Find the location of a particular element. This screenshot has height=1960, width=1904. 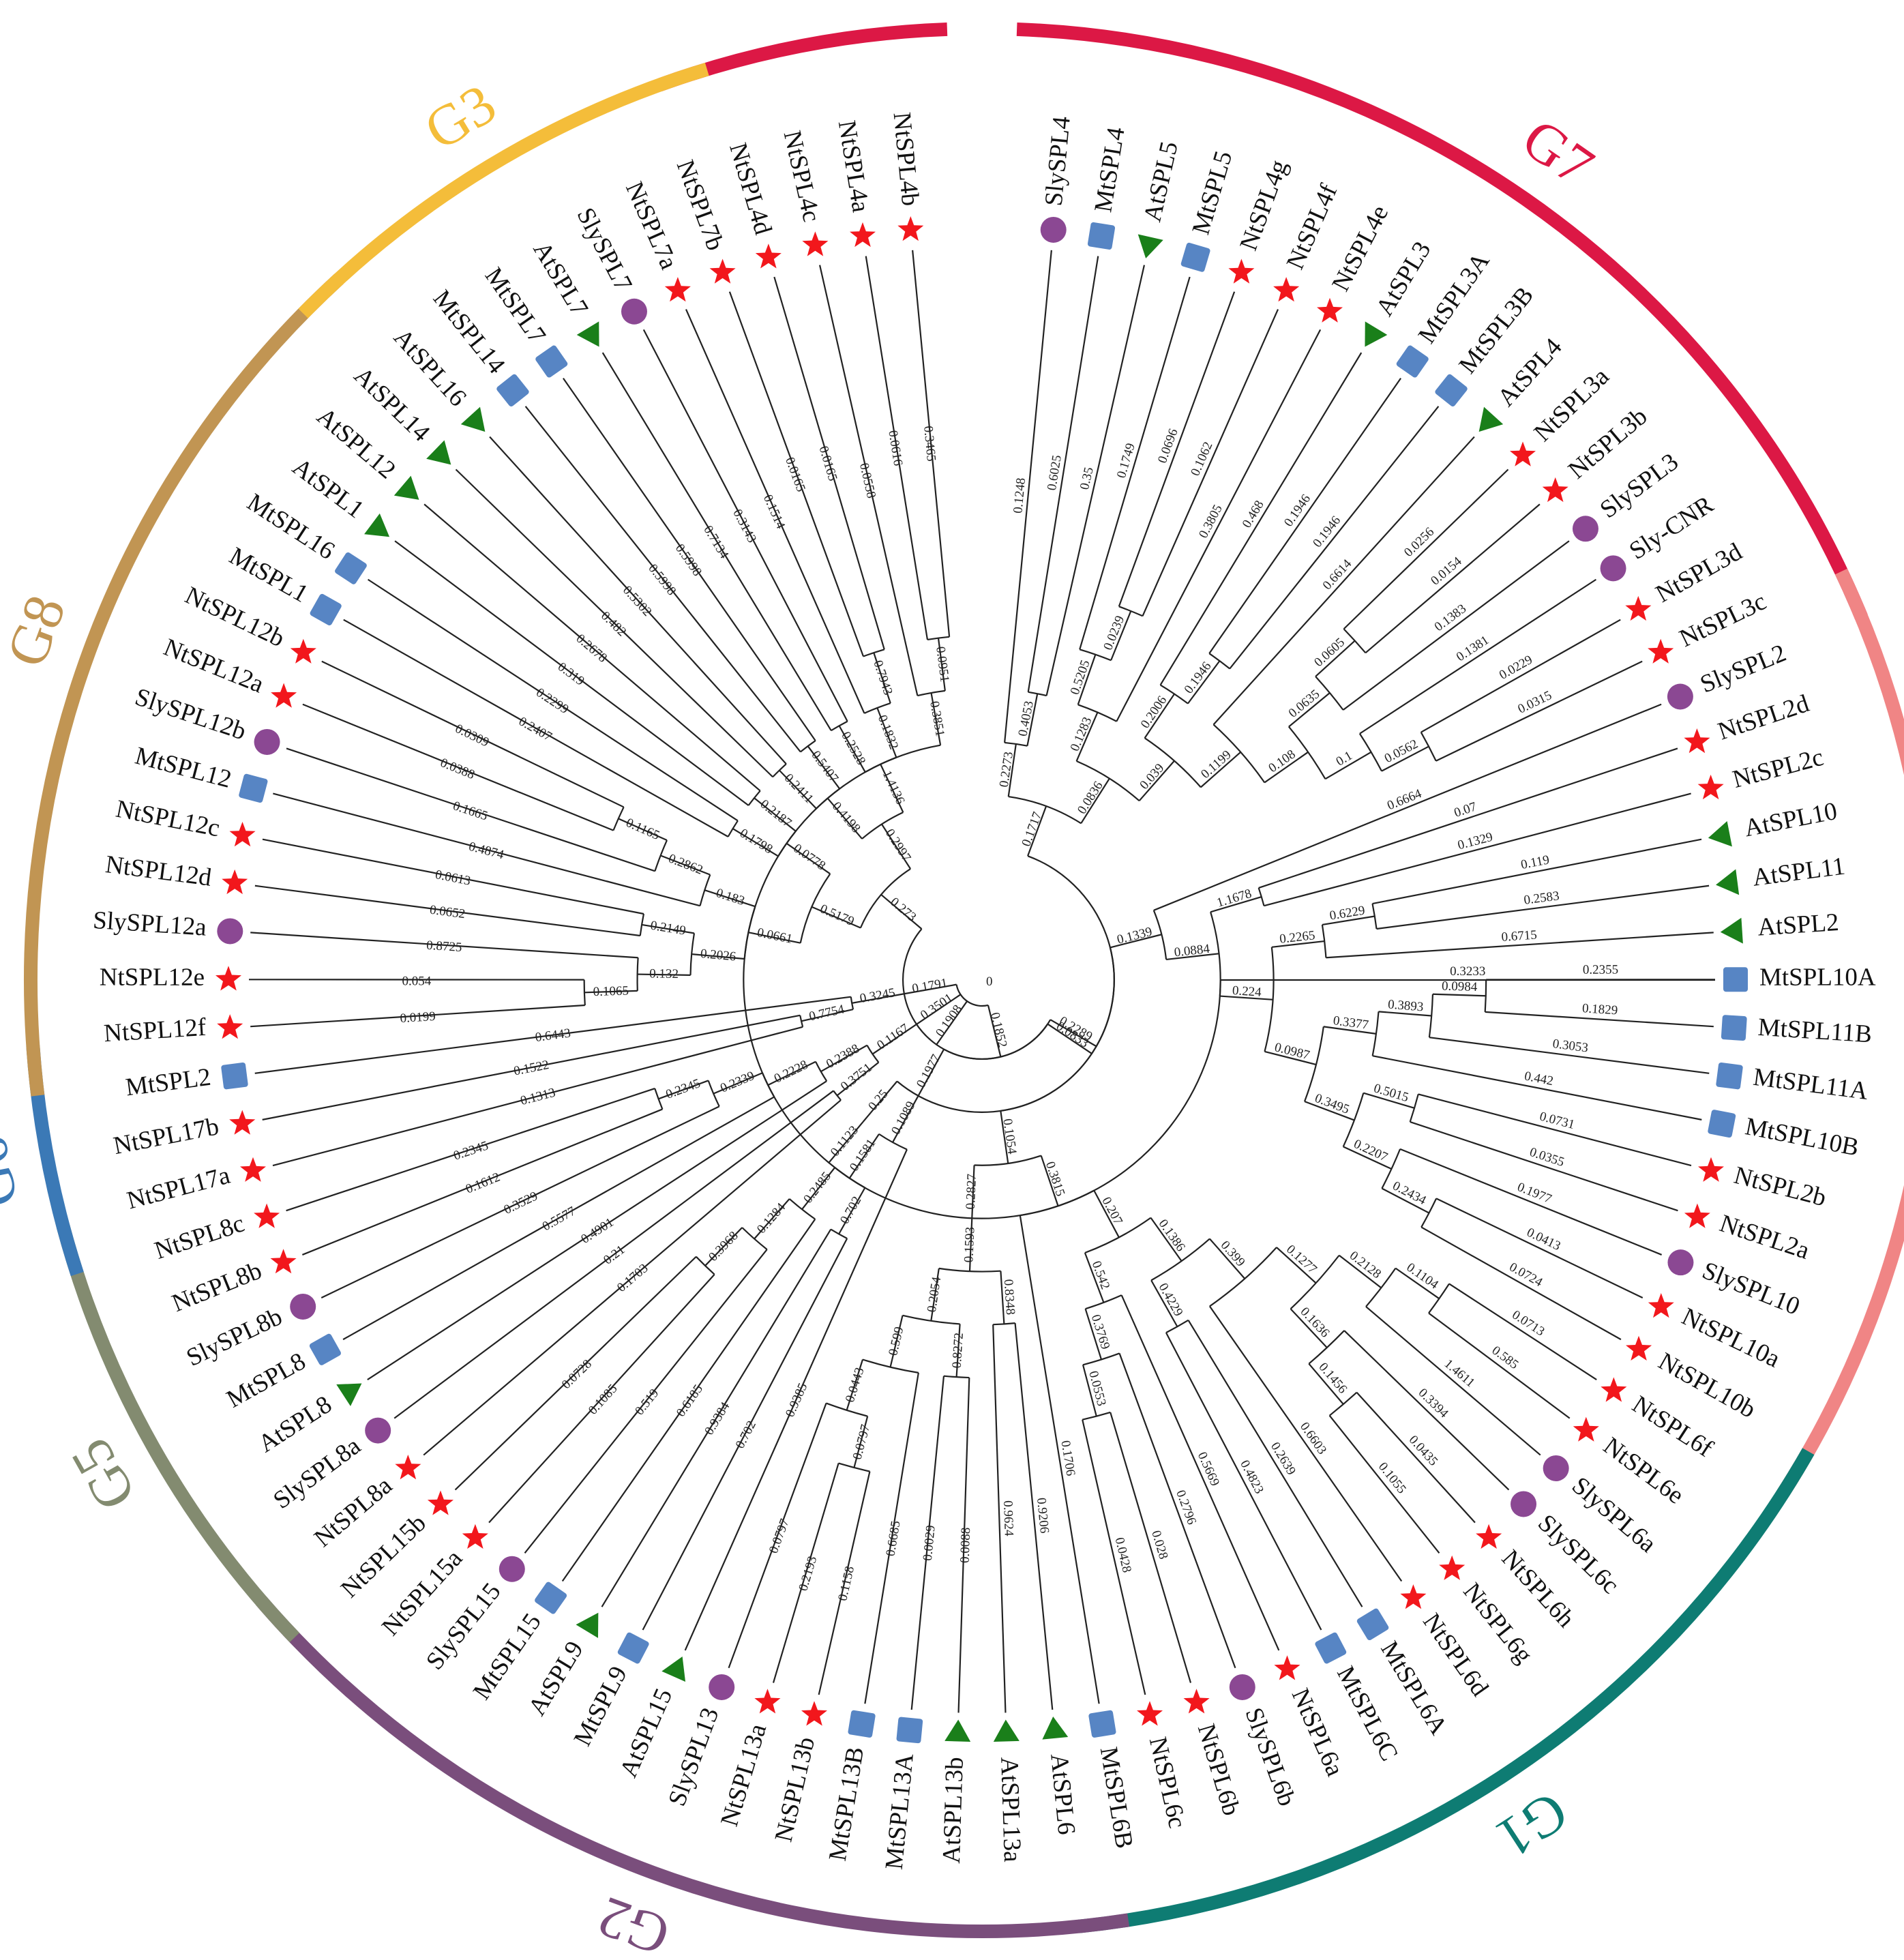

mtspl1-marker is located at coordinates (326, 609).